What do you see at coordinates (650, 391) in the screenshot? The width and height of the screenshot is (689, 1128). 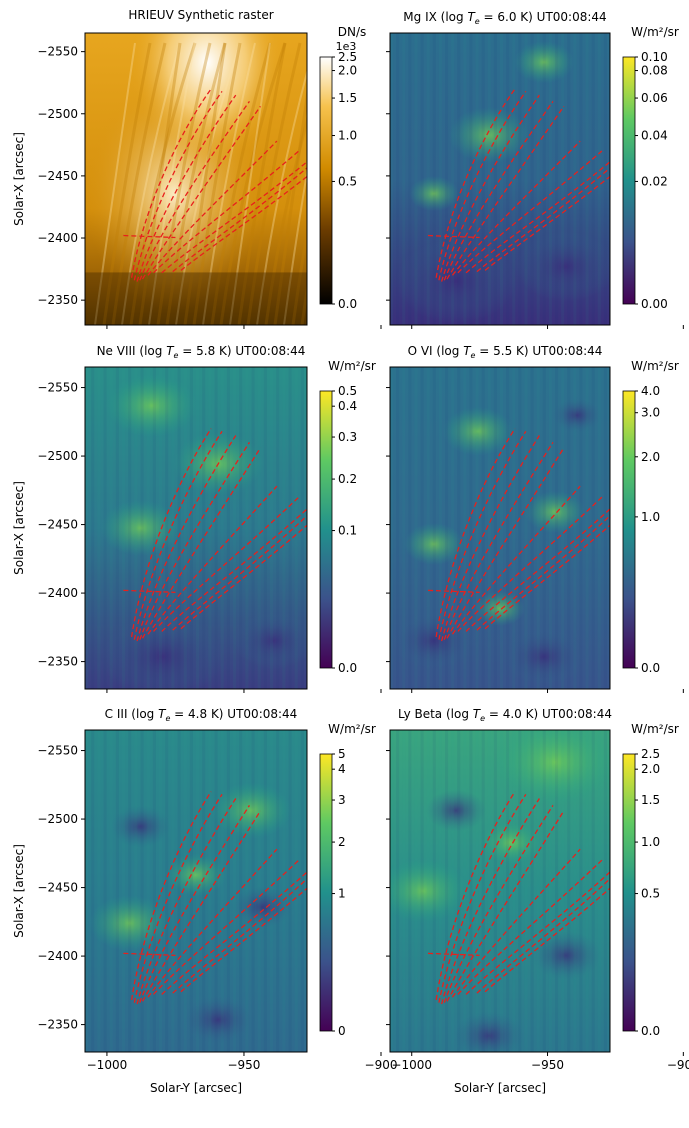 I see `colorbar-tick-label: 4.0` at bounding box center [650, 391].